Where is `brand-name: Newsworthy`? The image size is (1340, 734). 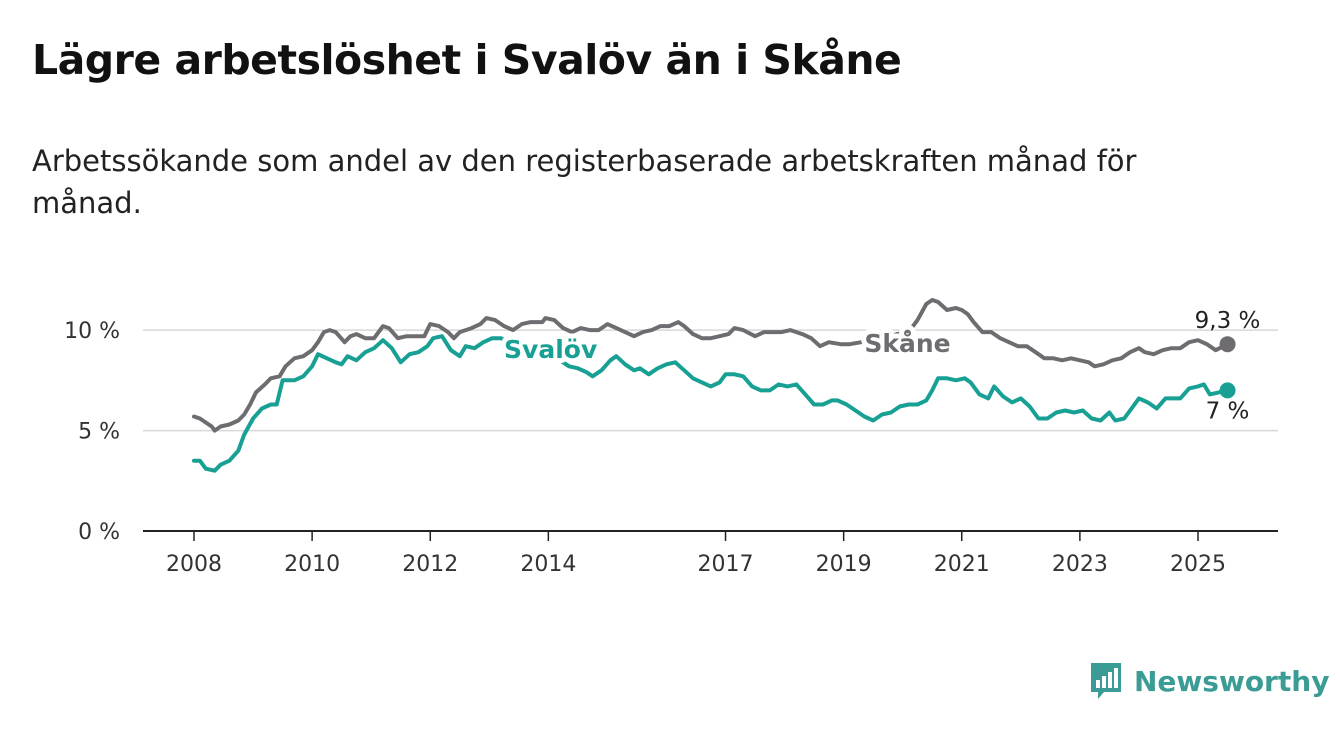 brand-name: Newsworthy is located at coordinates (1232, 681).